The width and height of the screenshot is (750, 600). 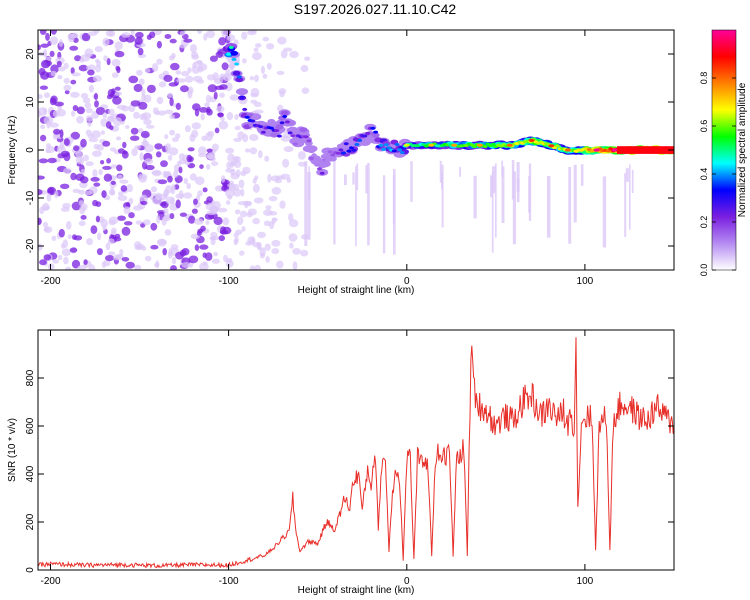 I want to click on y-tick-label: 800, so click(x=30, y=377).